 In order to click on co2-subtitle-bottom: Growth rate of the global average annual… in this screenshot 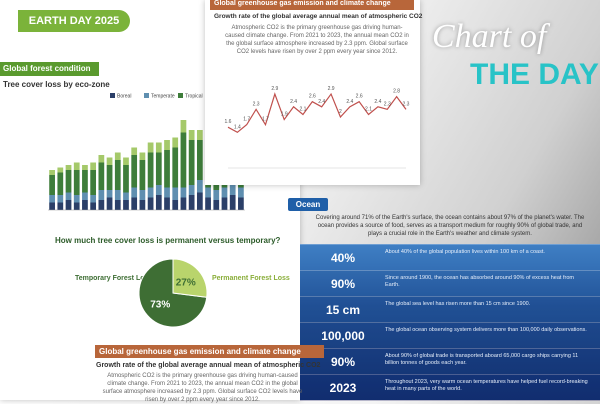, I will do `click(208, 365)`.